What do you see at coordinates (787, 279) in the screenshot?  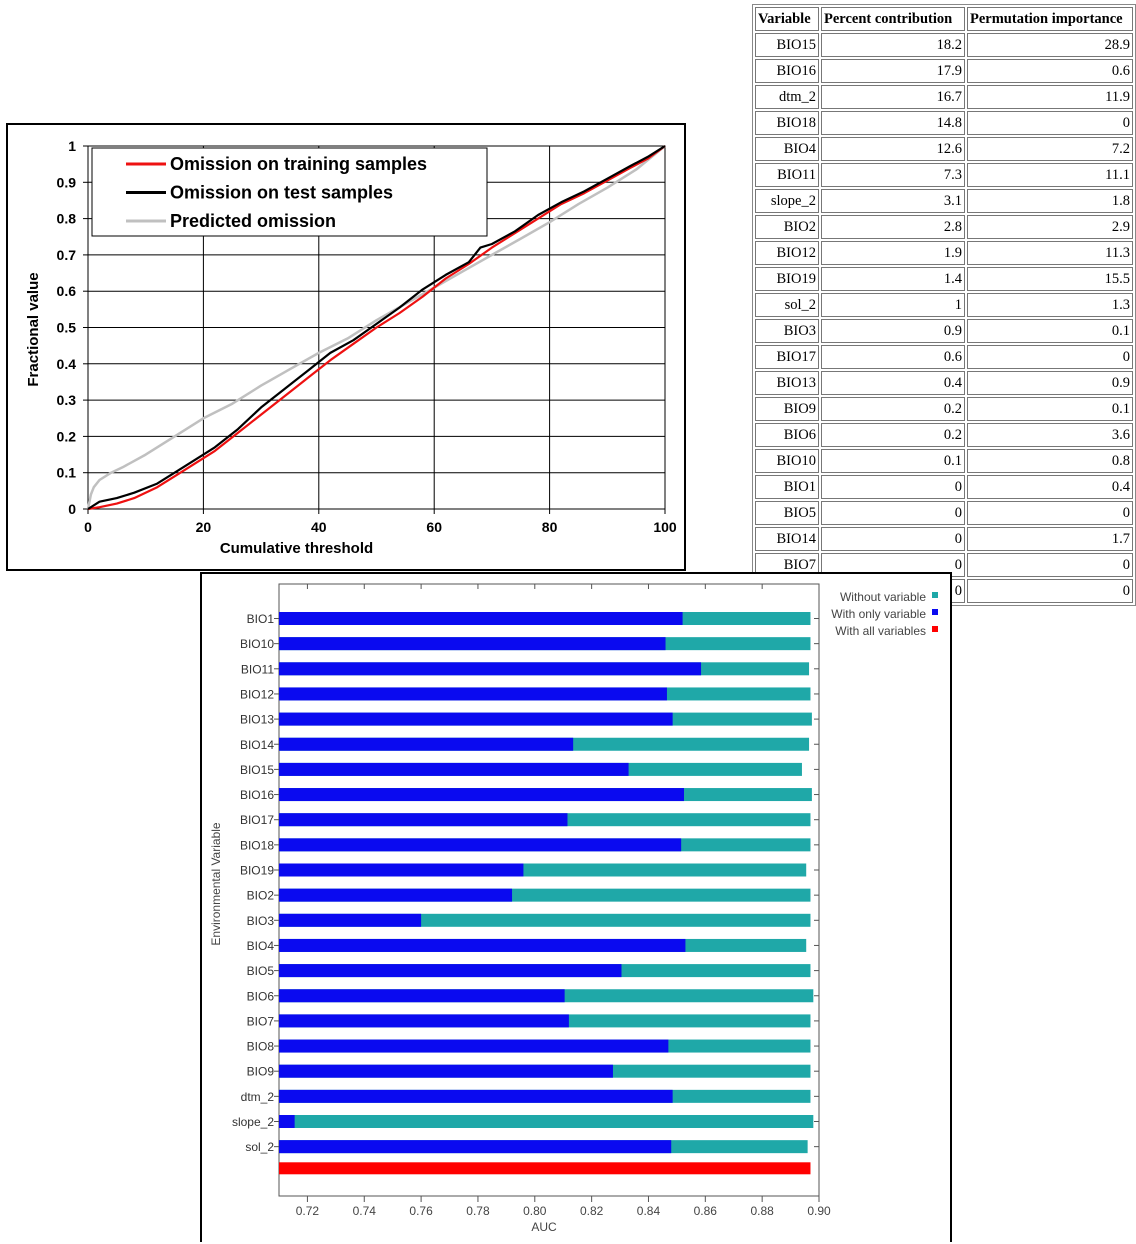 I see `variable-cell: BIO19` at bounding box center [787, 279].